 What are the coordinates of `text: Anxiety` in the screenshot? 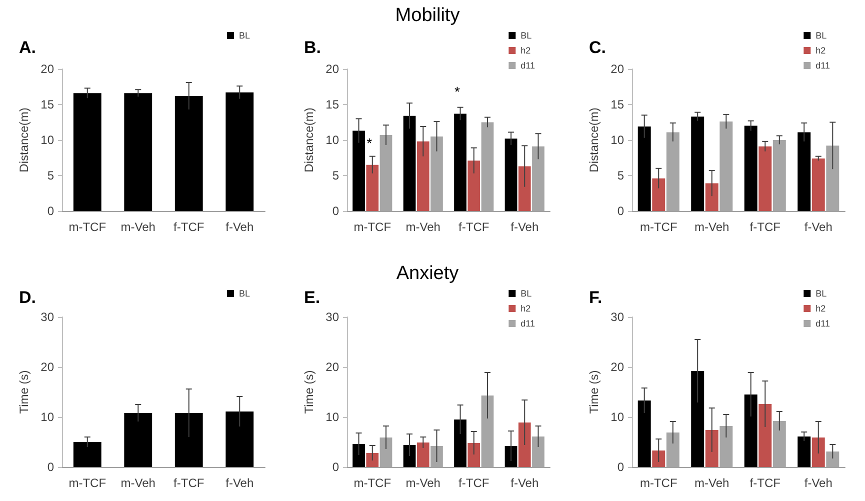 It's located at (428, 273).